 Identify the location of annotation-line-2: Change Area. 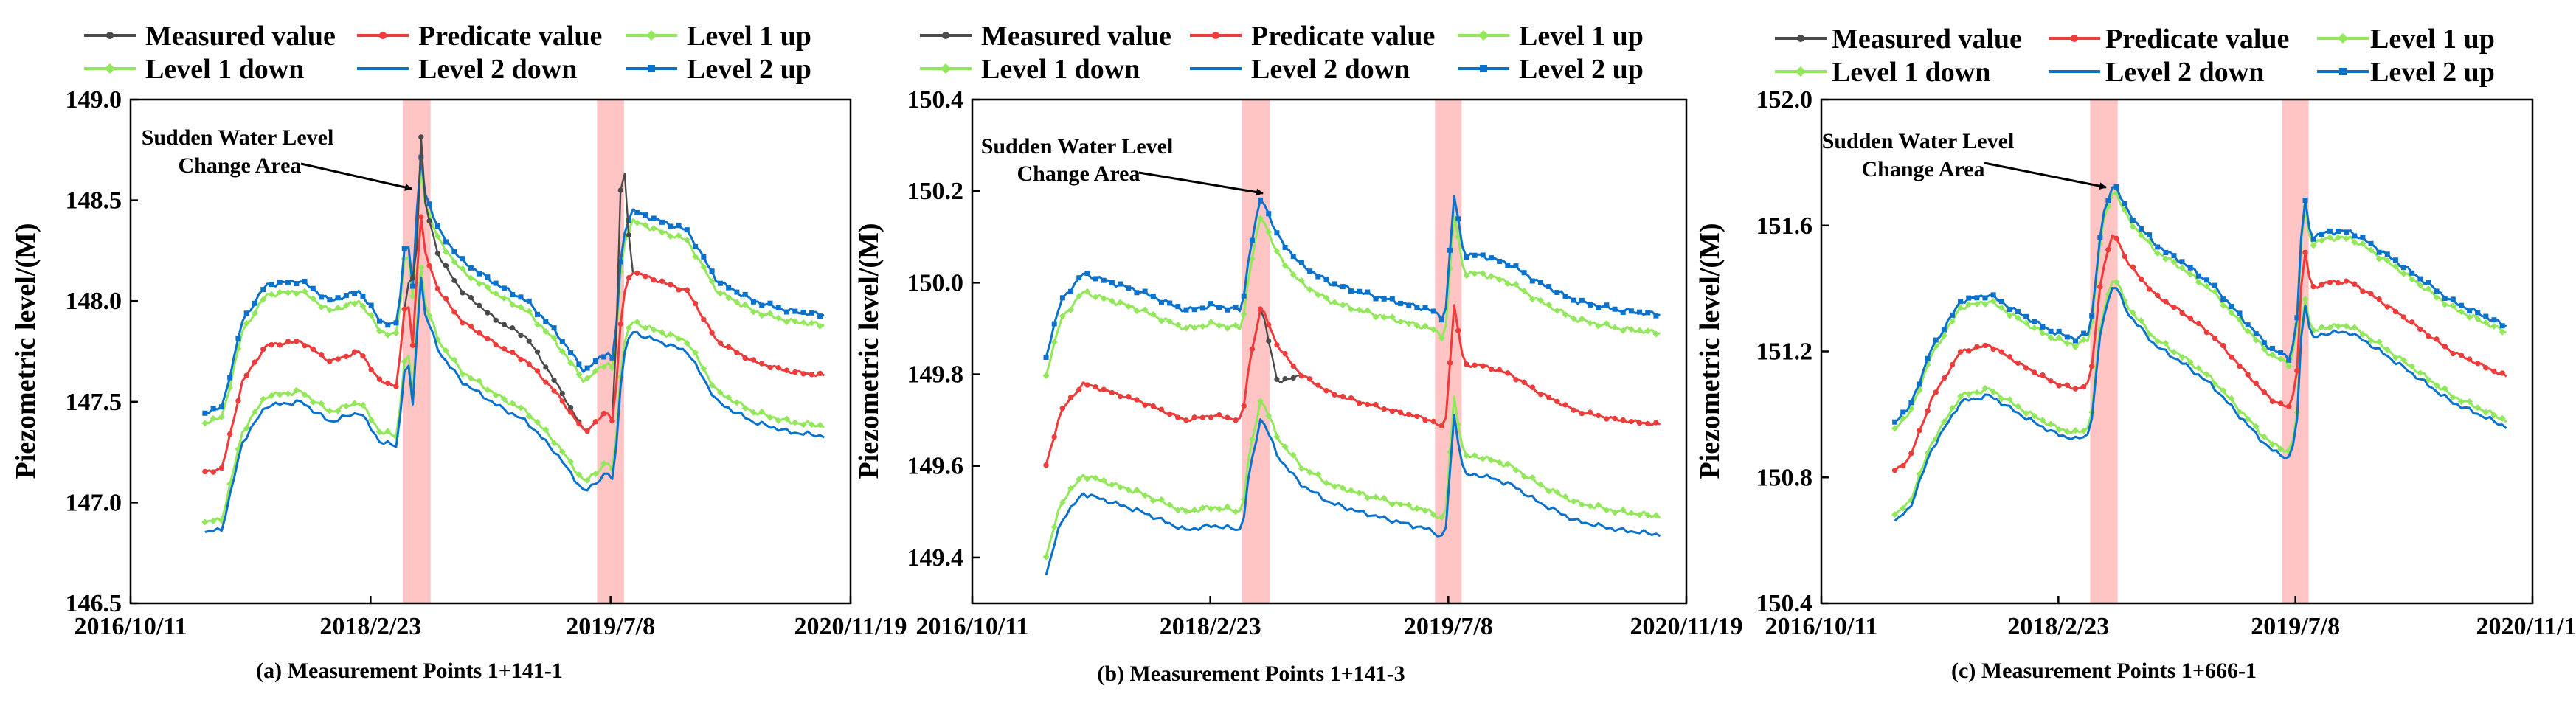
(1924, 169).